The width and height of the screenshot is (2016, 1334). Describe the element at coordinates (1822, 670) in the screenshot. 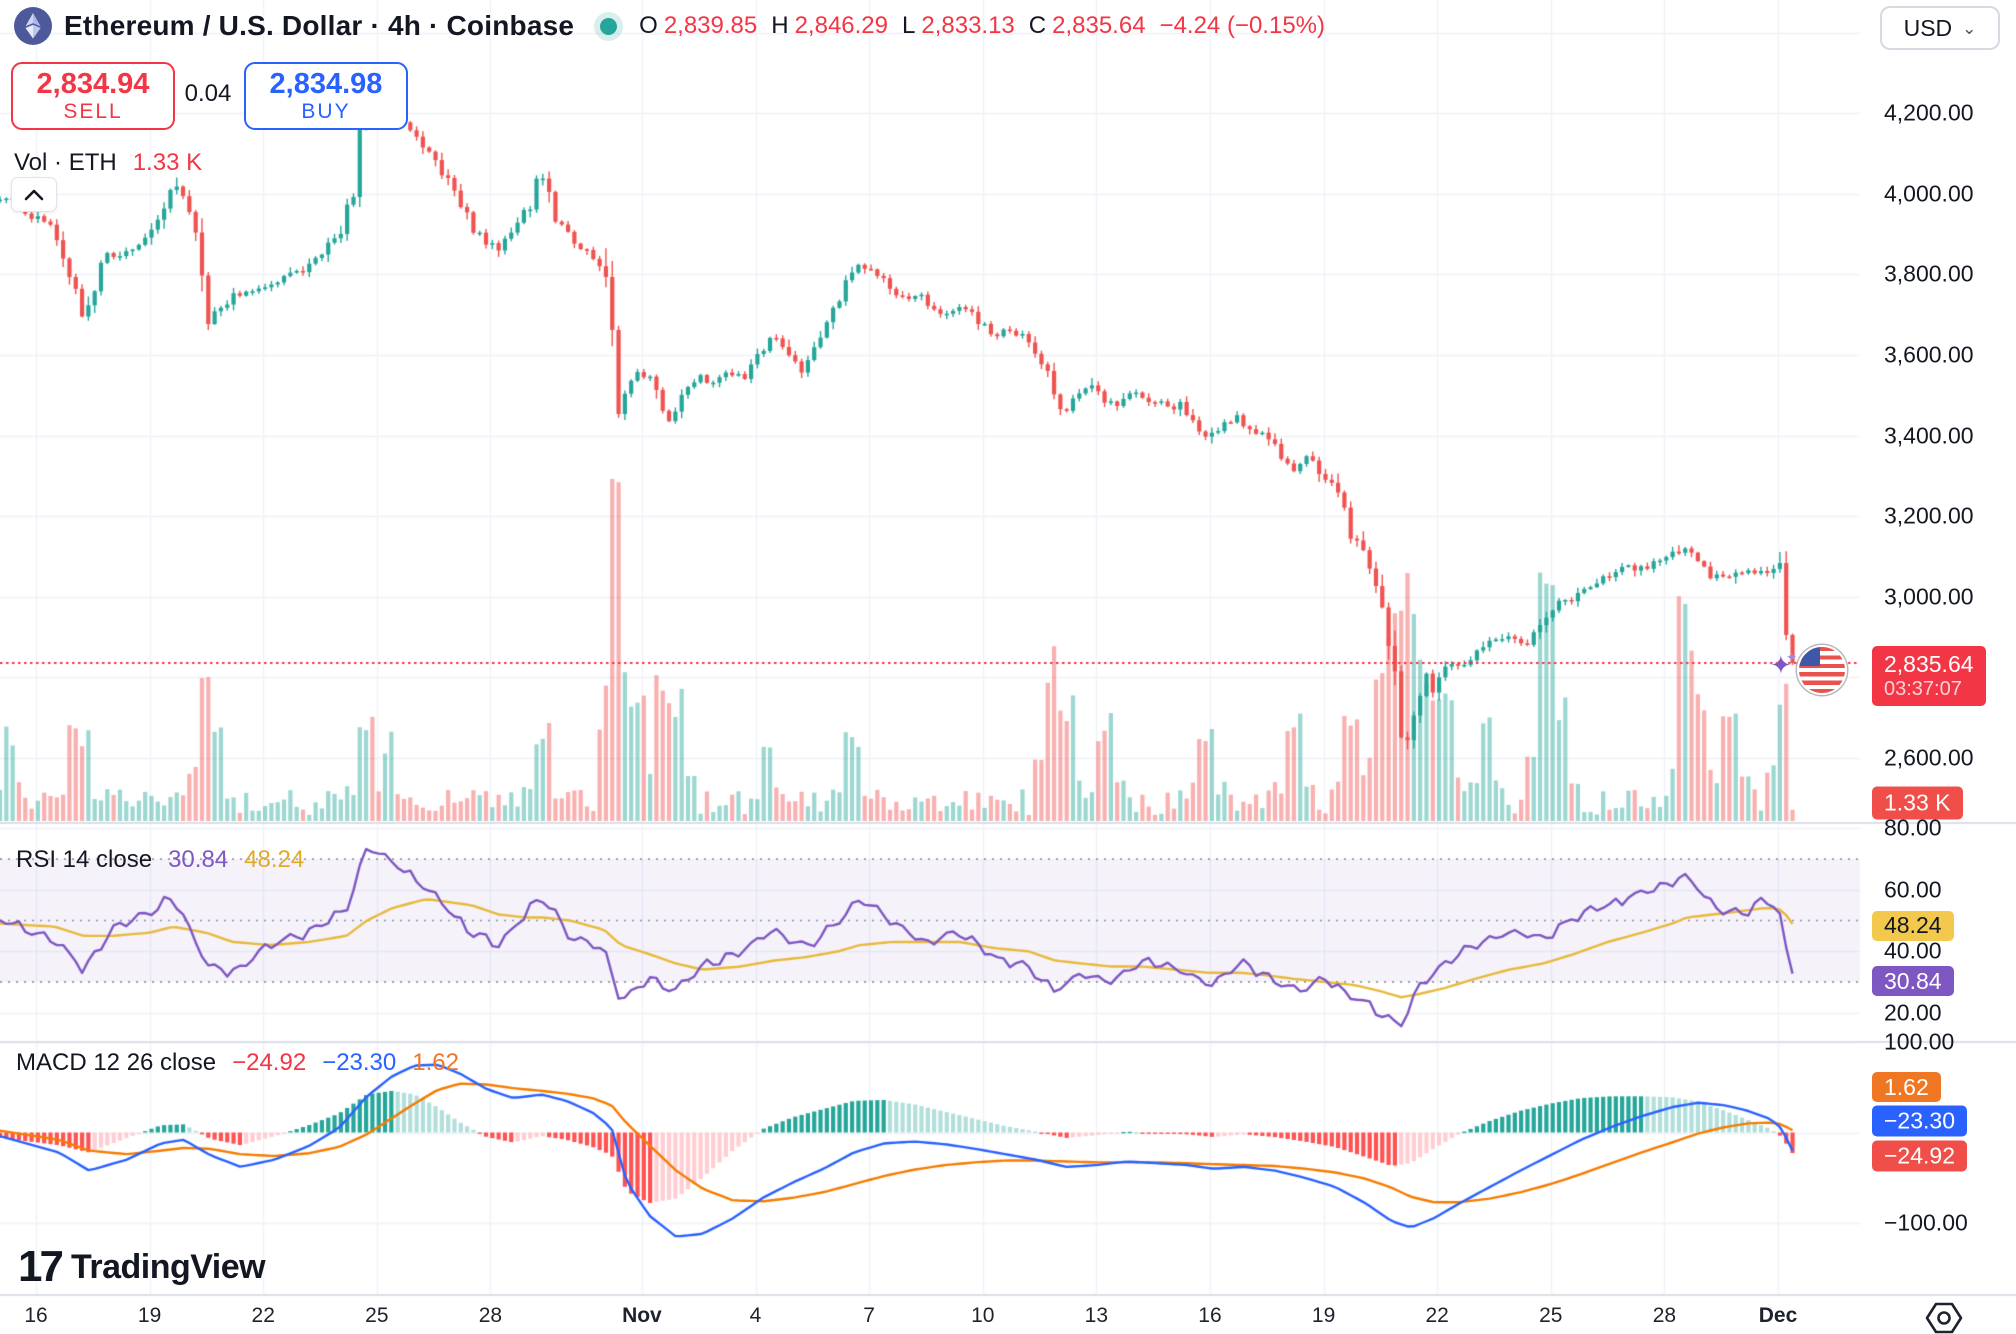

I see `us-flag-event-icon` at that location.